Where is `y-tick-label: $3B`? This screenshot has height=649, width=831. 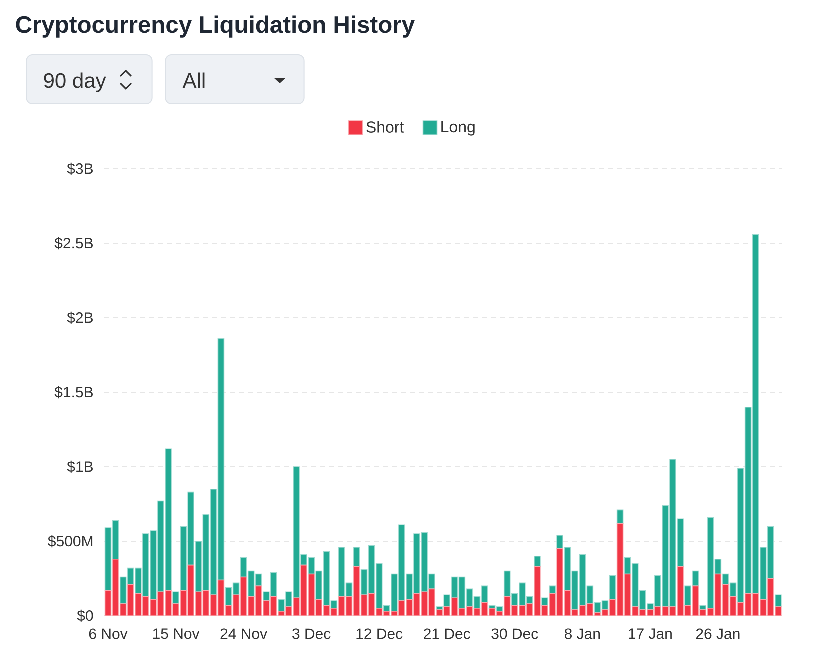
y-tick-label: $3B is located at coordinates (80, 169).